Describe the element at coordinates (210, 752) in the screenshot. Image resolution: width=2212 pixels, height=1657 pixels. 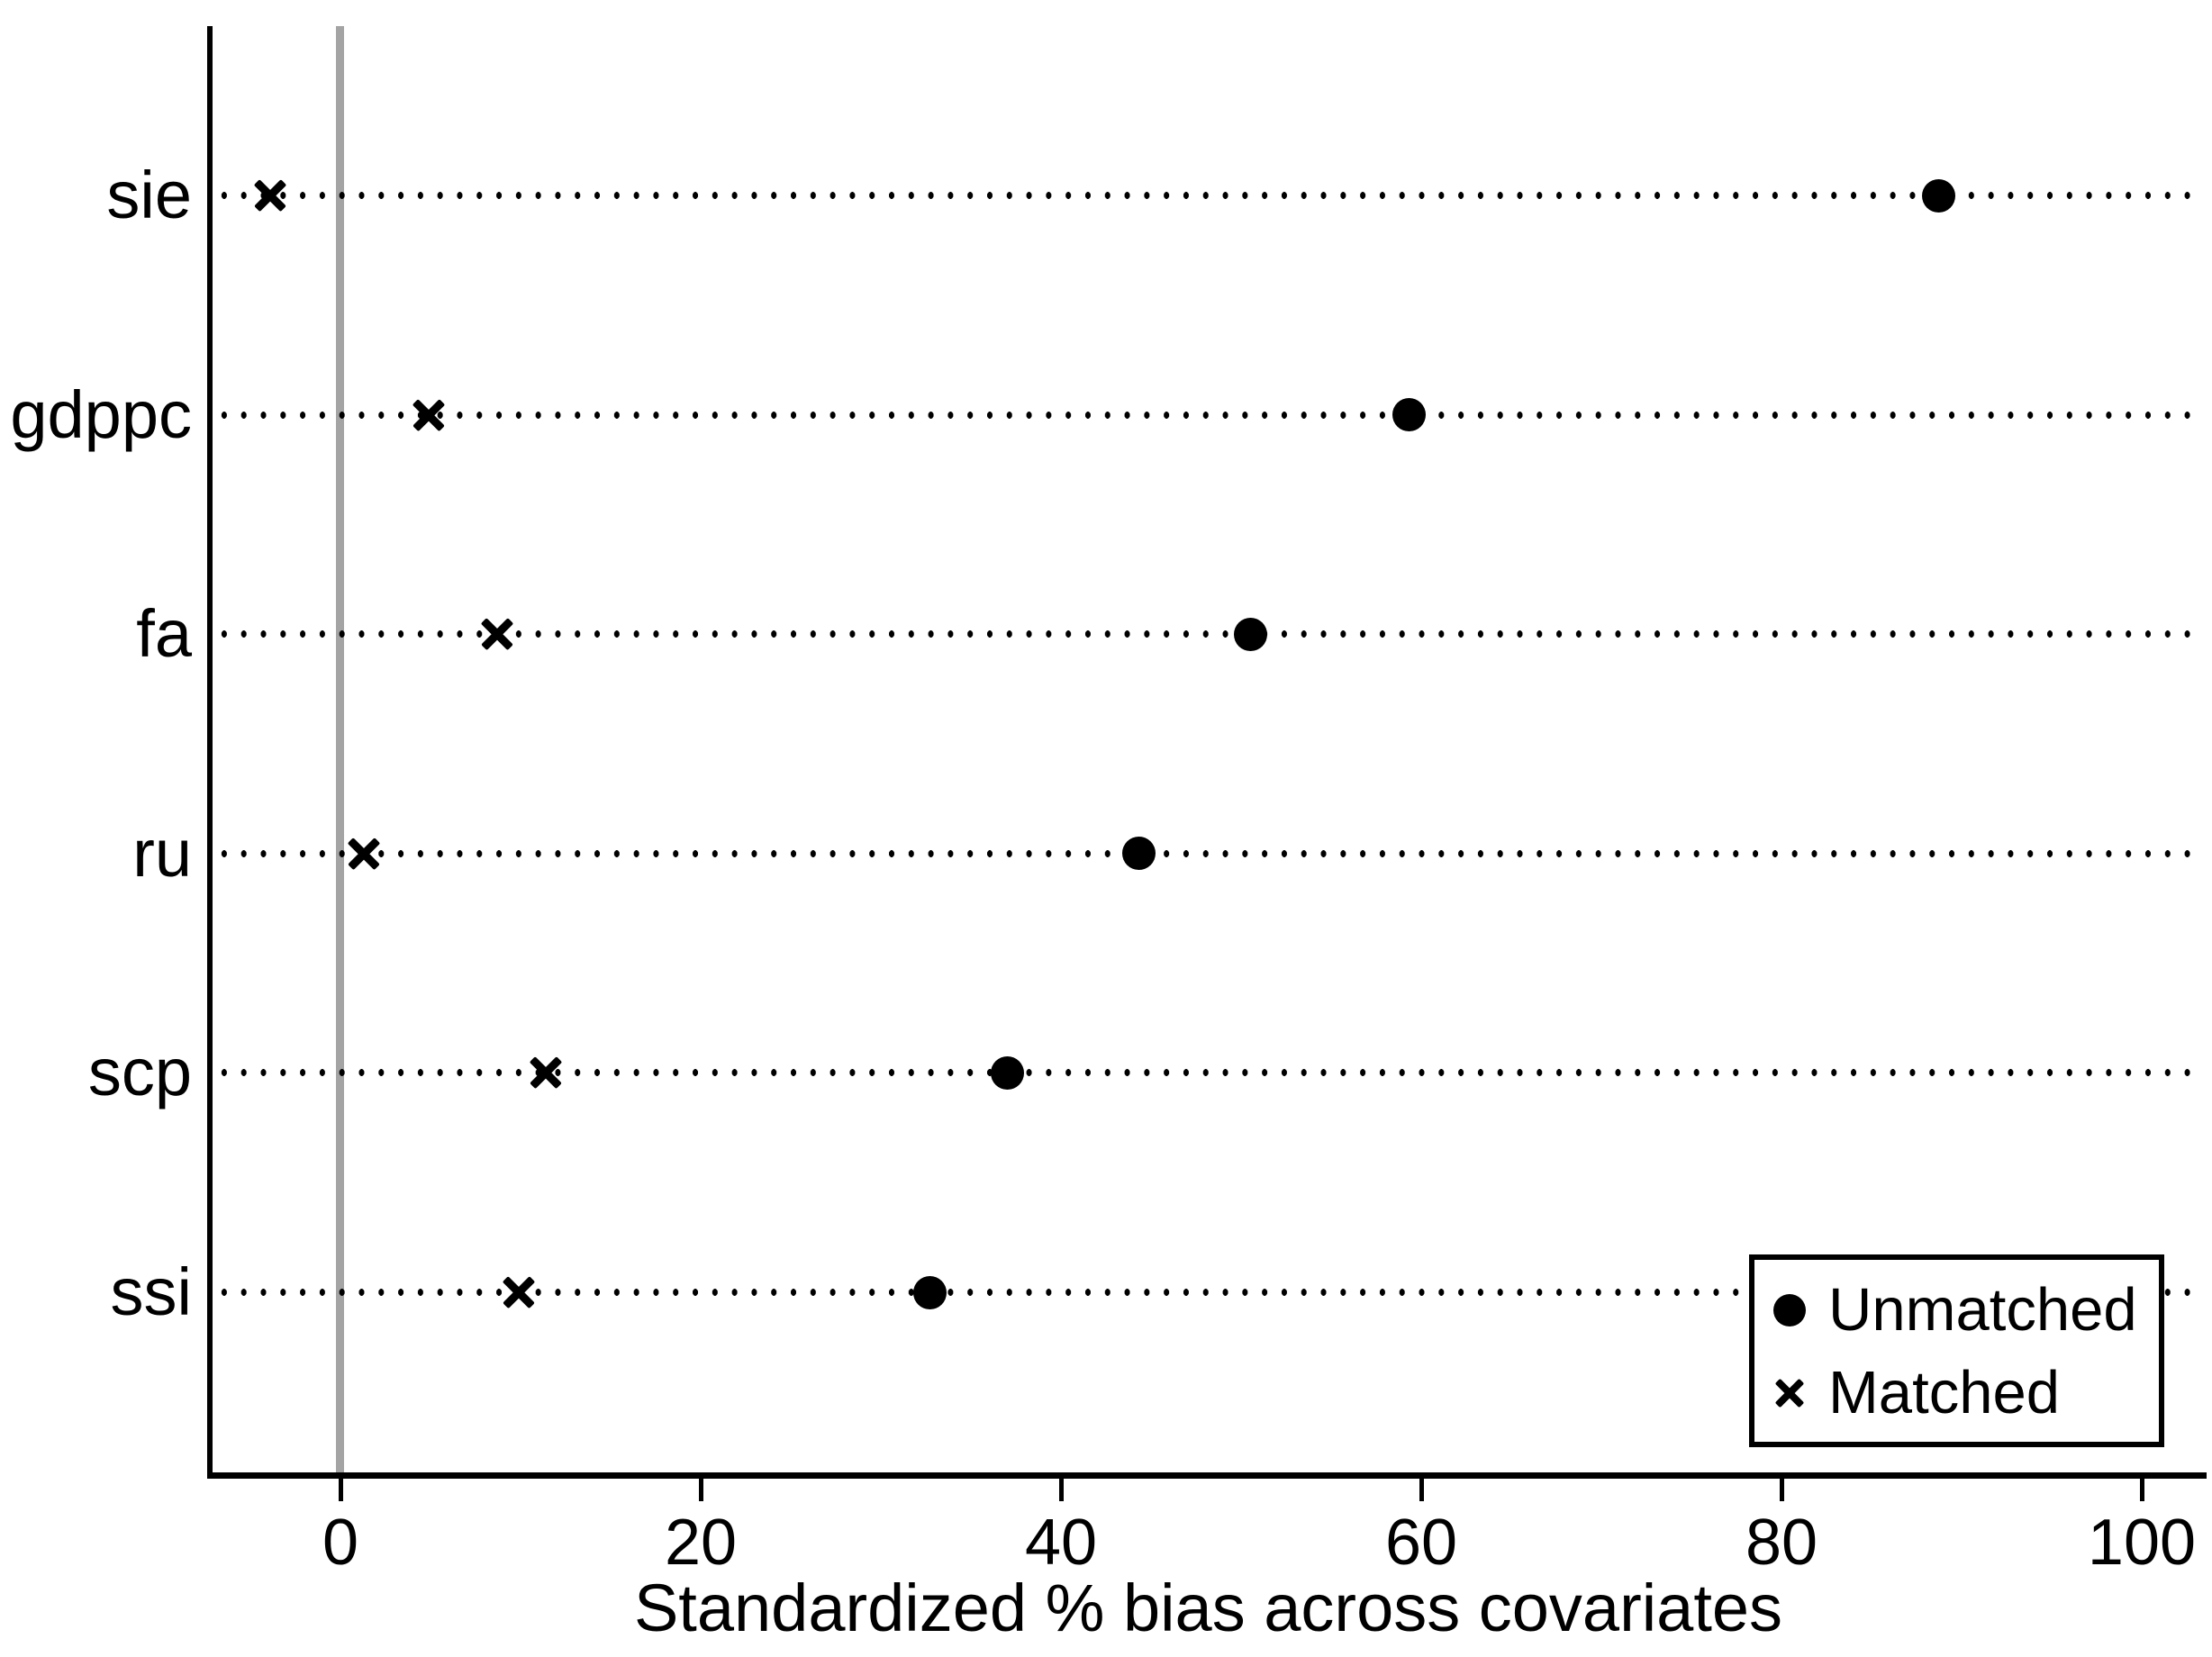
I see `y-axis-line` at that location.